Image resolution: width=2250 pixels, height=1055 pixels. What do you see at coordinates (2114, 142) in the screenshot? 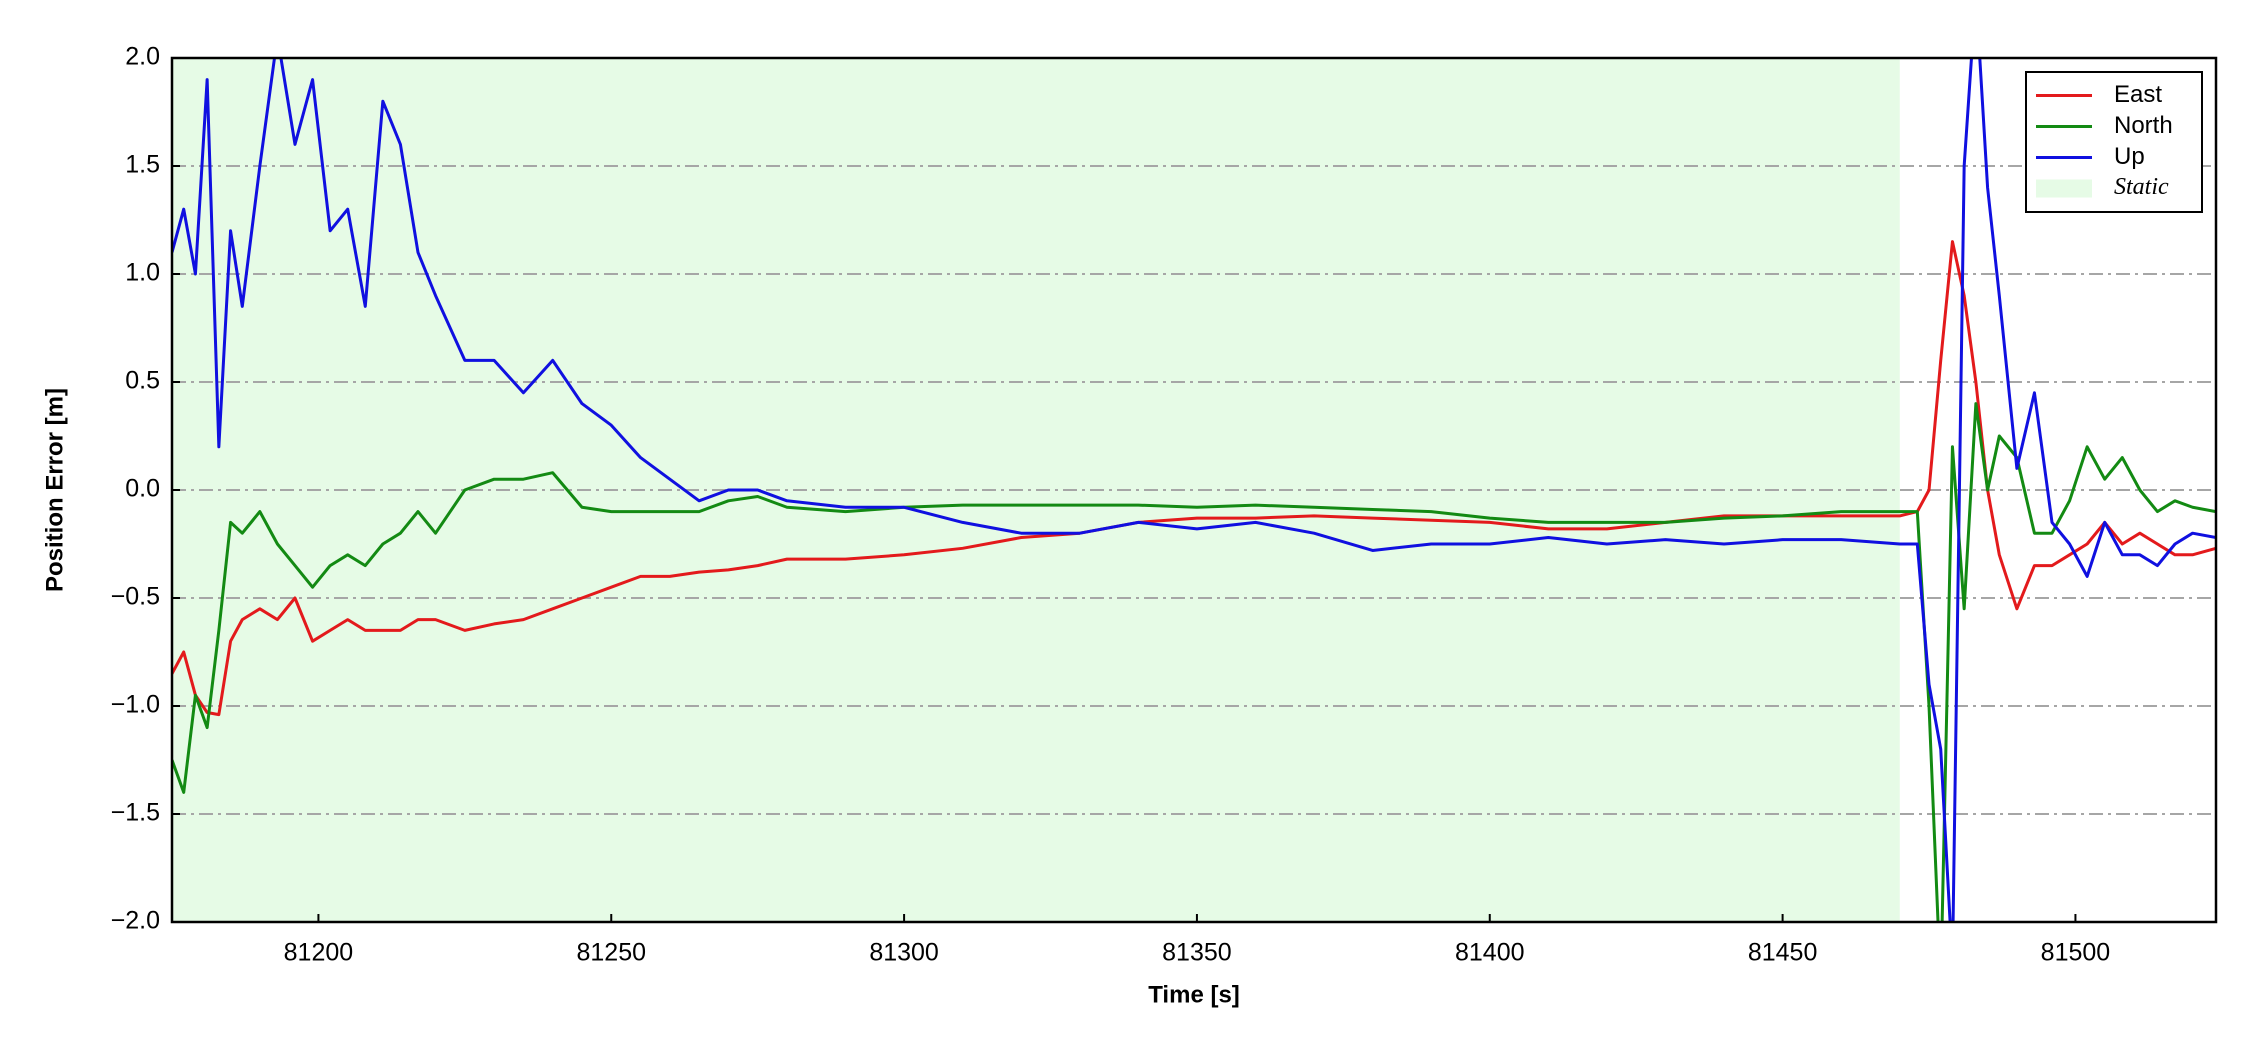
I see `legend: East North Up Static` at bounding box center [2114, 142].